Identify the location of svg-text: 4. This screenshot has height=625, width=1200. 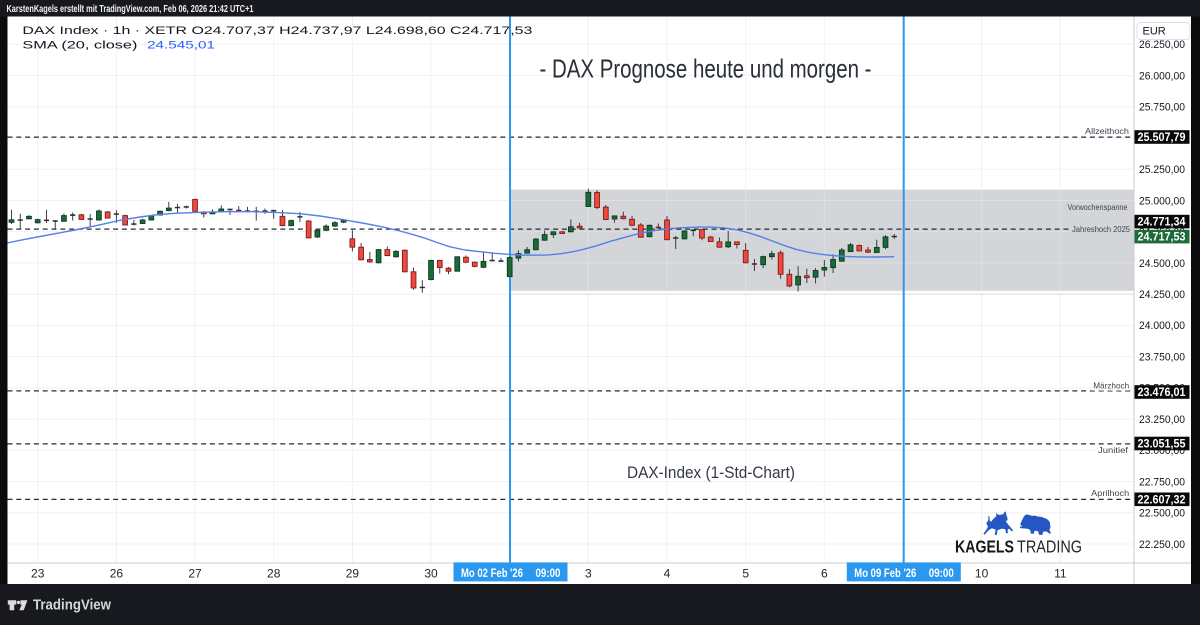
(667, 574).